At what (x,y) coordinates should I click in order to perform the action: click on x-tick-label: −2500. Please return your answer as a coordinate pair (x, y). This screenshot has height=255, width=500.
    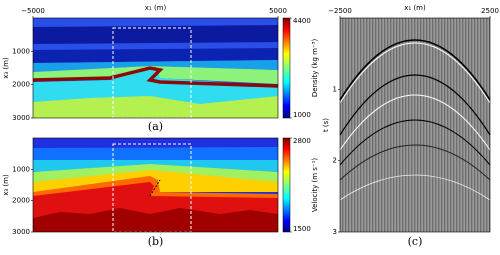
    Looking at the image, I should click on (340, 11).